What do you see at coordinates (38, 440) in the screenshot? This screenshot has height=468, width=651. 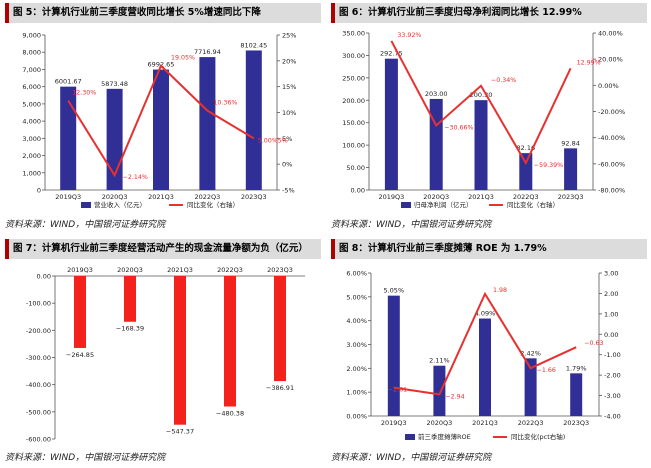 I see `y-tick-label-left: -600.00` at bounding box center [38, 440].